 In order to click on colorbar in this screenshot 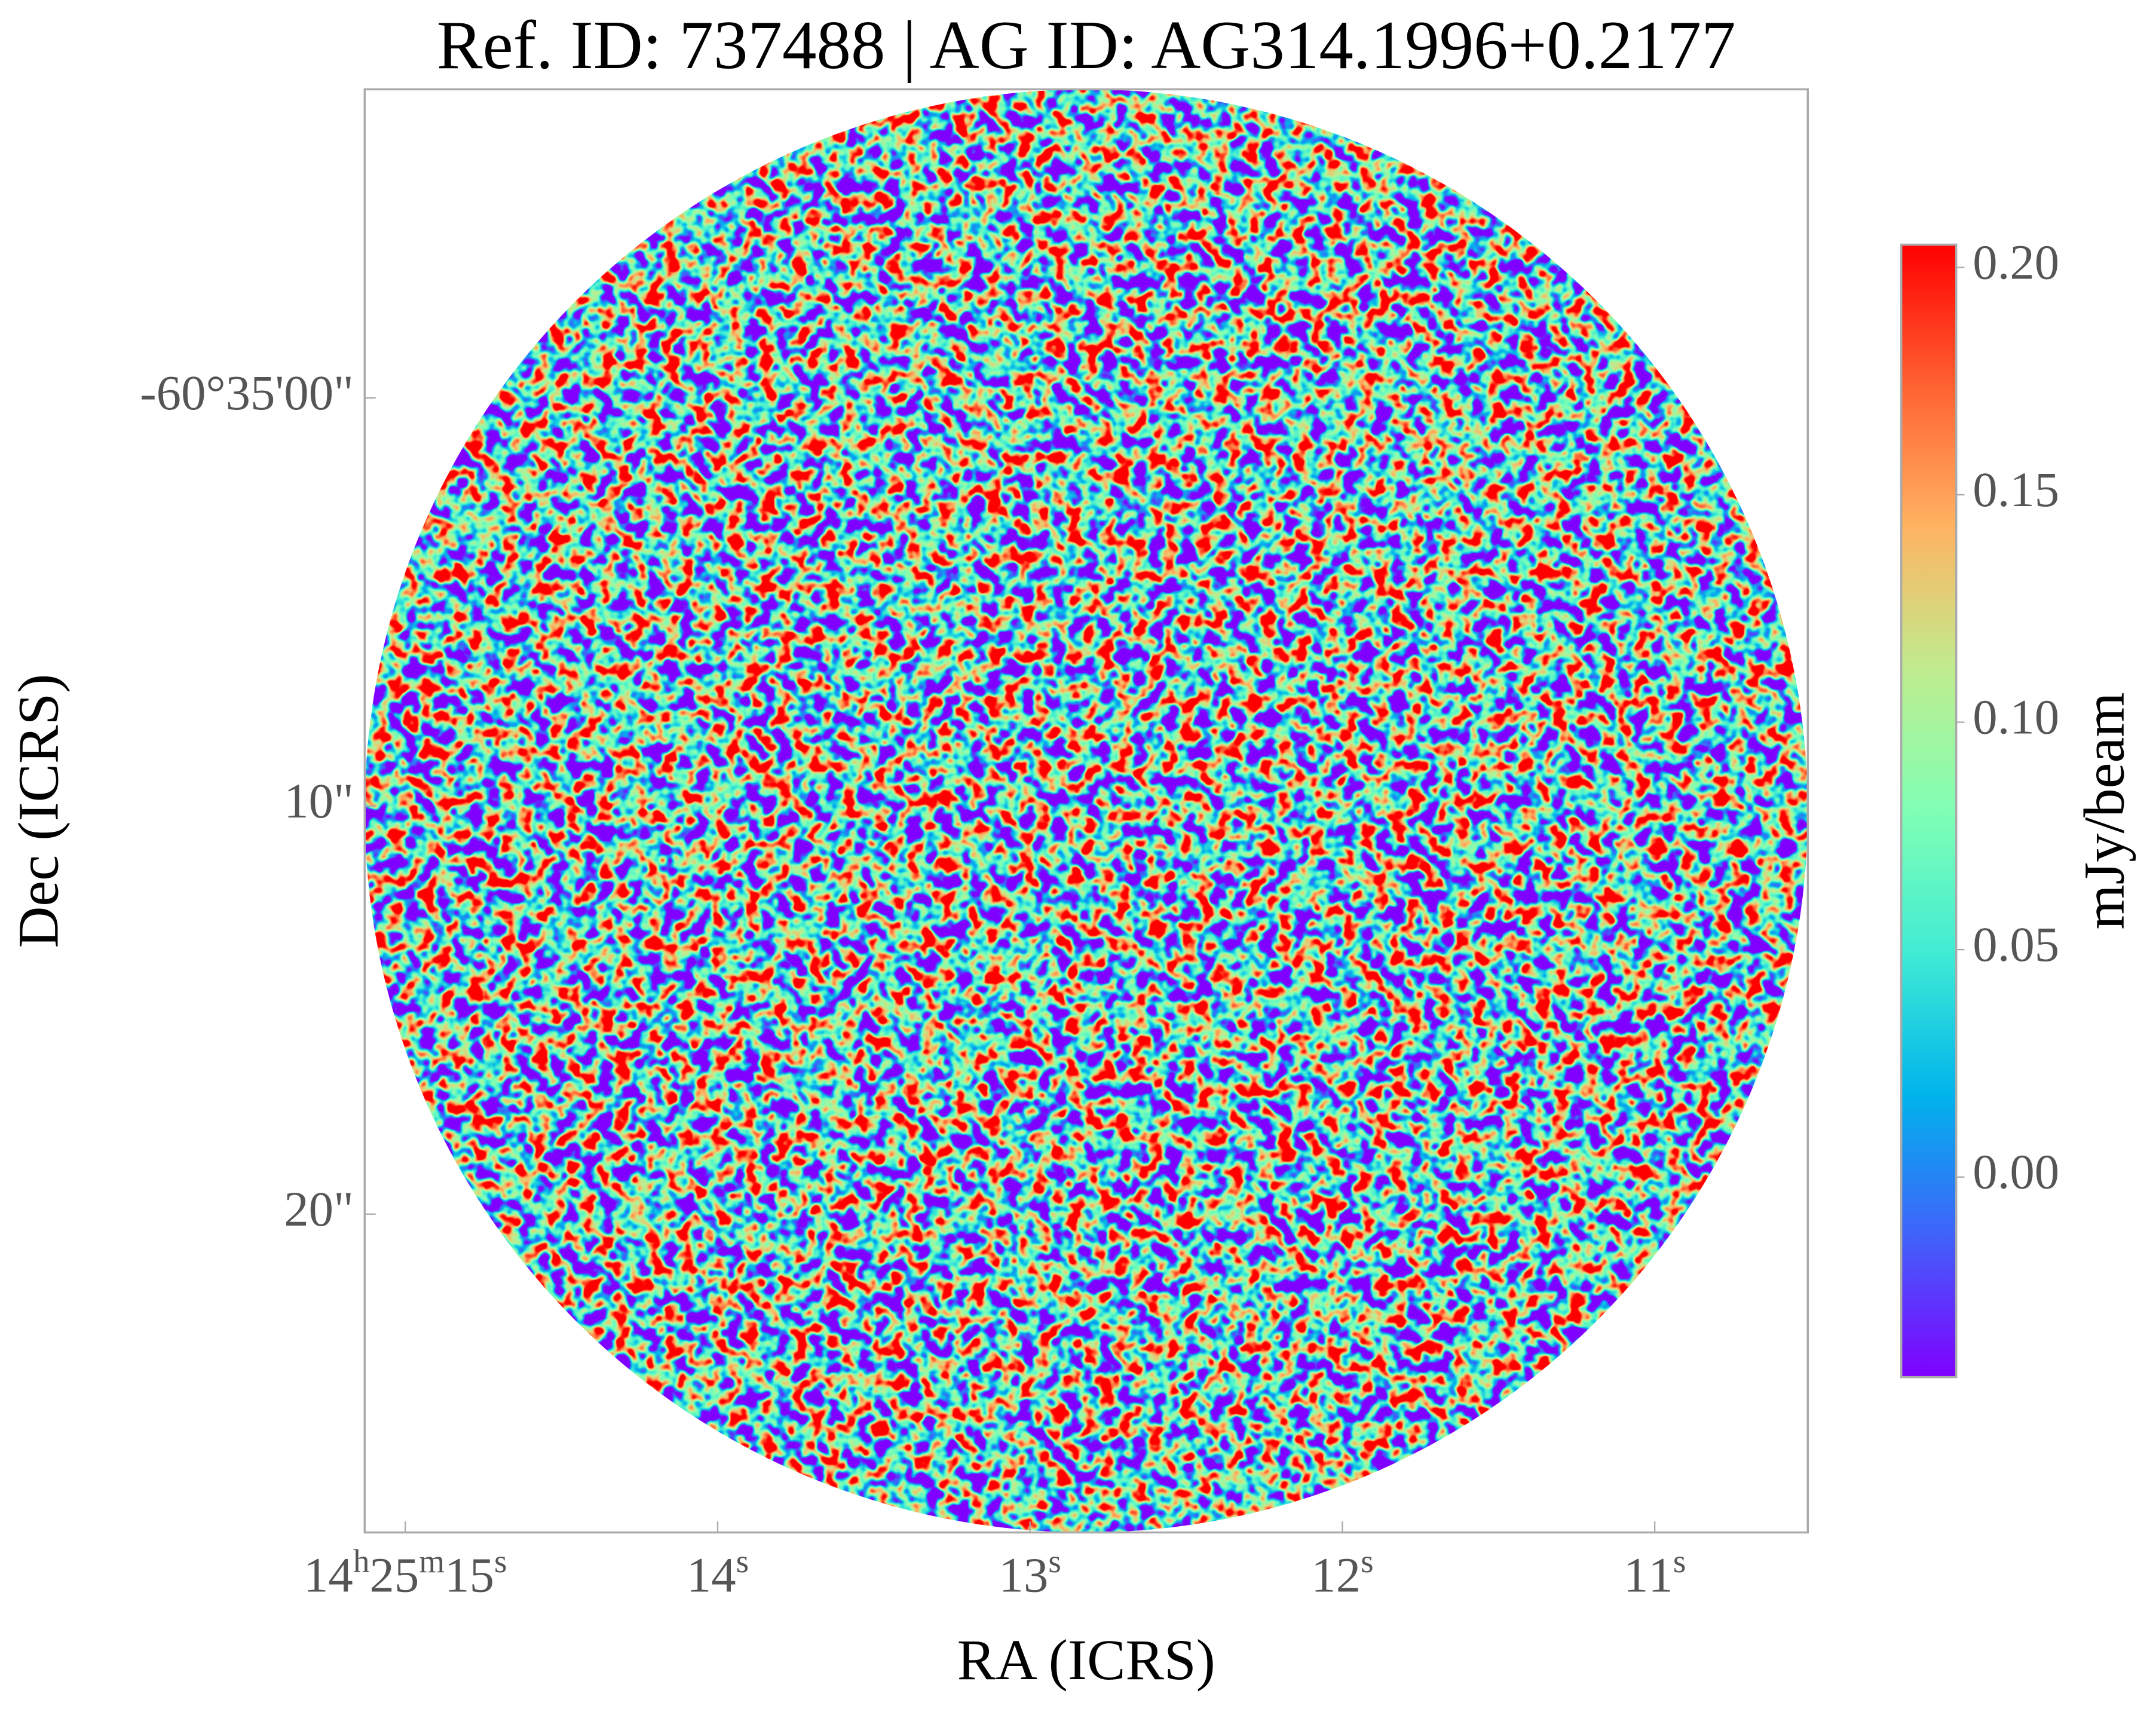, I will do `click(1929, 811)`.